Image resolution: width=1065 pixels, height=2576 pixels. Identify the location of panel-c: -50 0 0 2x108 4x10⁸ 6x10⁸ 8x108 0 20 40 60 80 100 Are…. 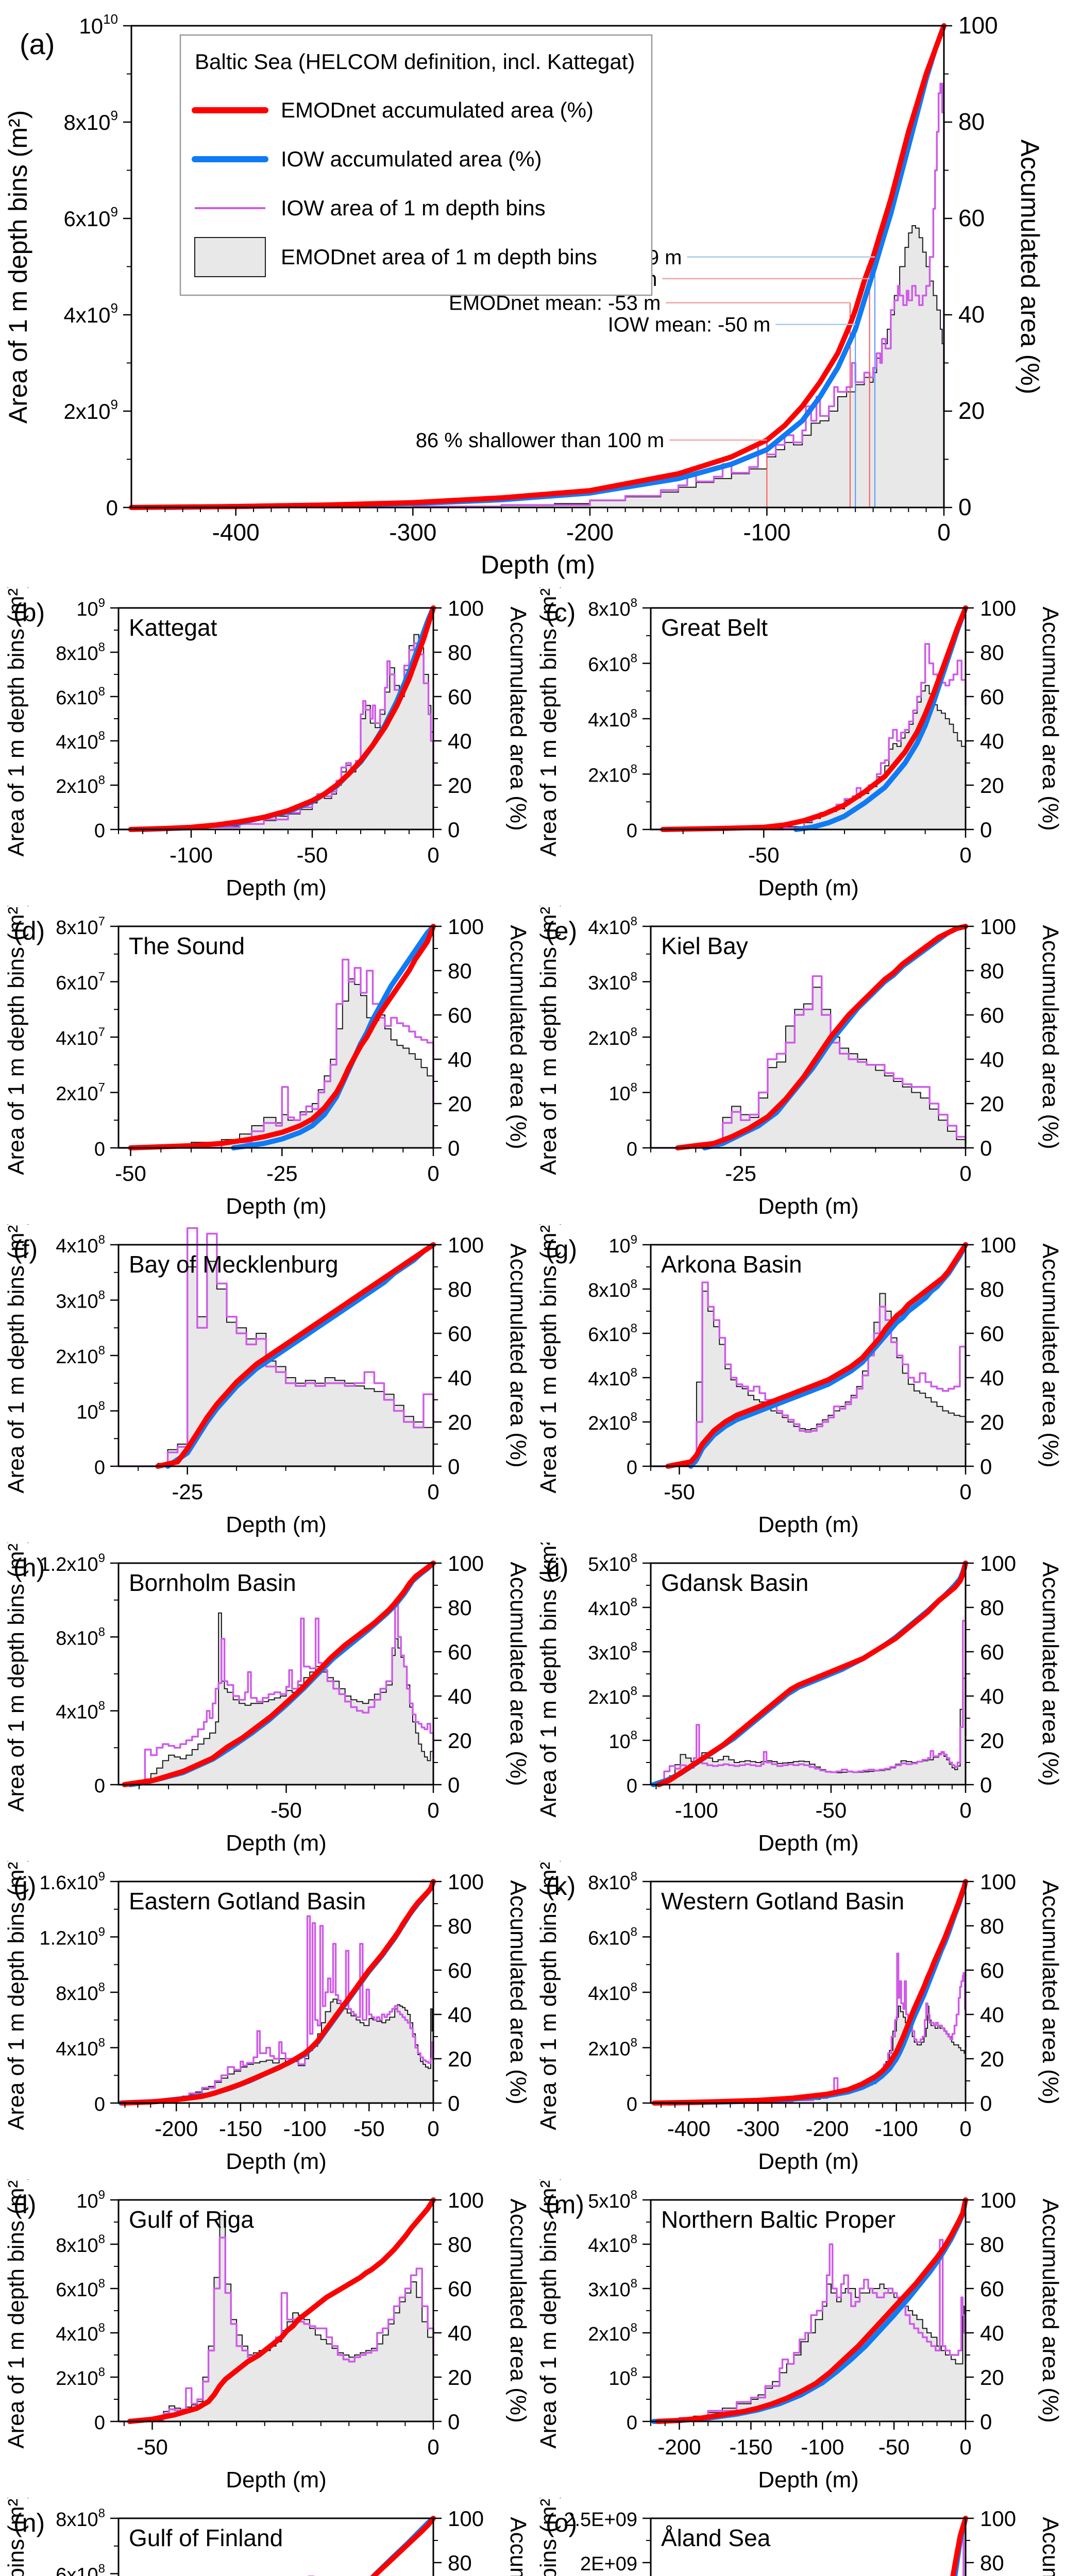
(798, 747).